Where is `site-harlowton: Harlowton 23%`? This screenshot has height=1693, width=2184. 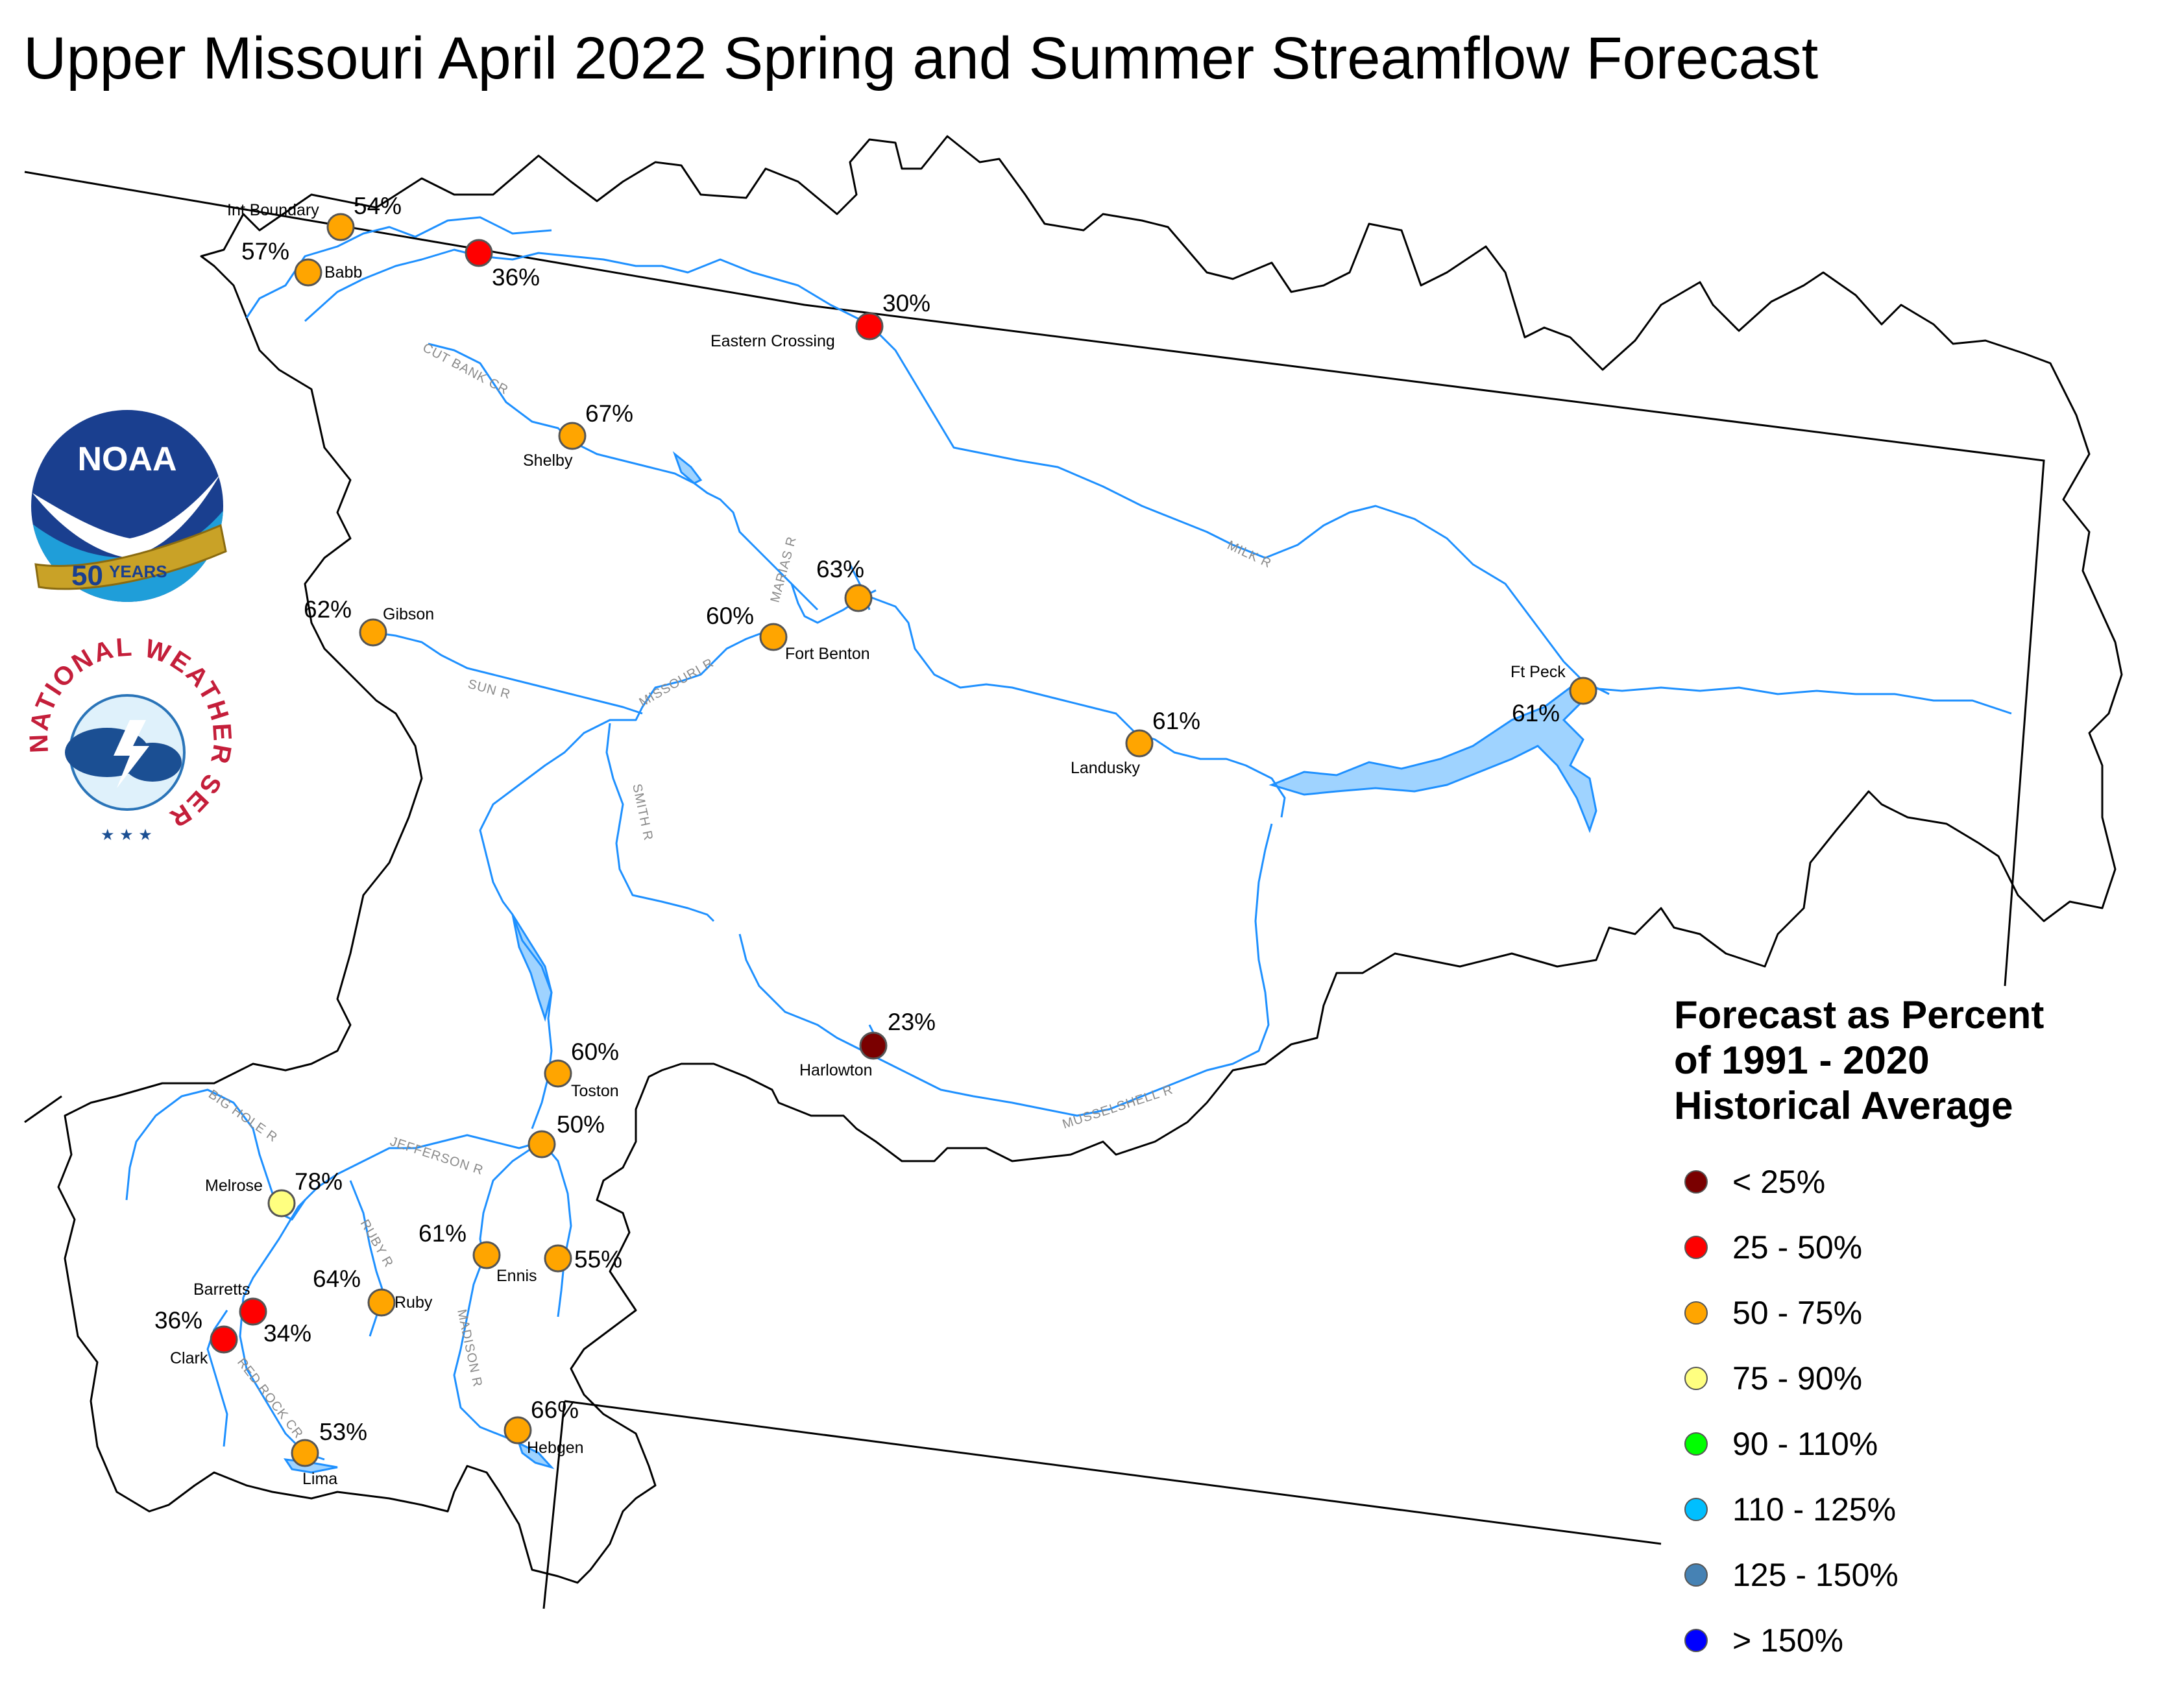
site-harlowton: Harlowton 23% is located at coordinates (867, 1044).